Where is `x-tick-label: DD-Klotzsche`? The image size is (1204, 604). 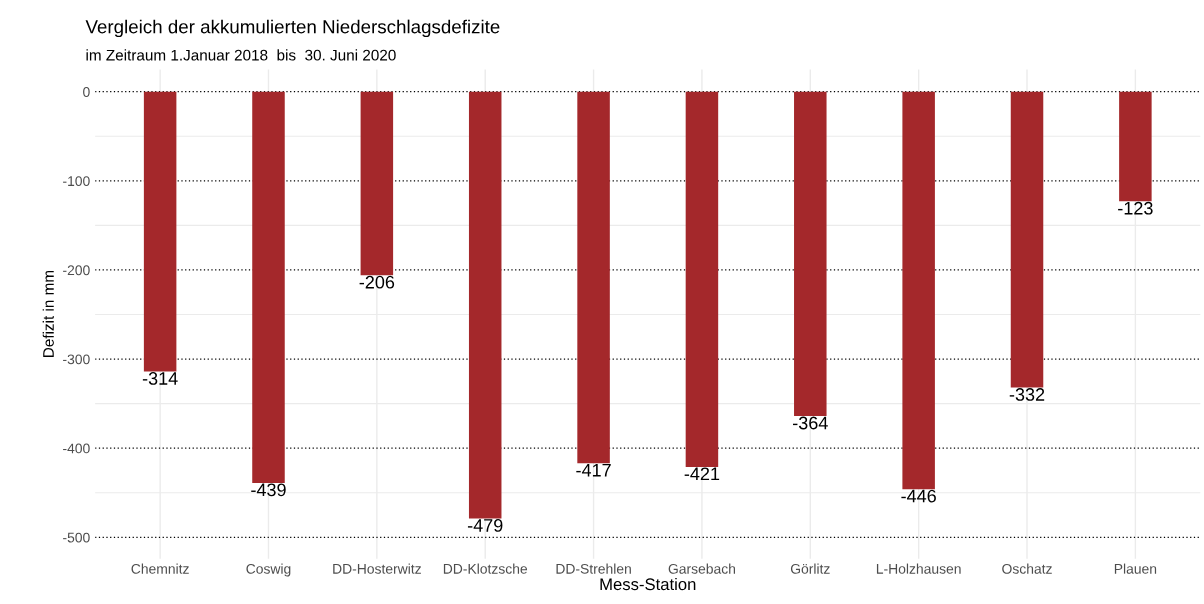 x-tick-label: DD-Klotzsche is located at coordinates (485, 568).